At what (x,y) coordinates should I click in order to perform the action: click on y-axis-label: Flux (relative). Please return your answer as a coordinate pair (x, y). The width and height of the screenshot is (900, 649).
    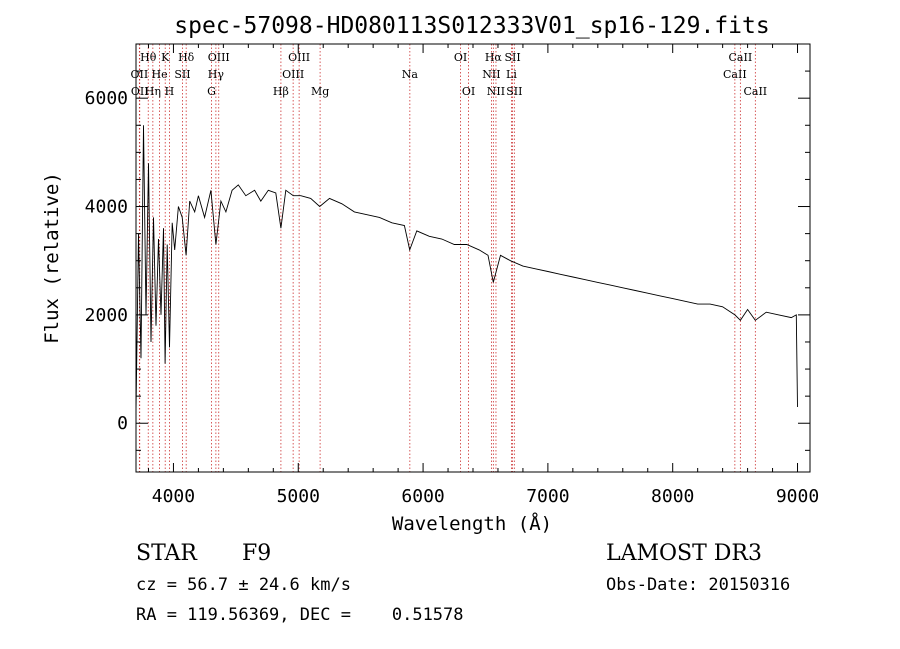
    Looking at the image, I should click on (52, 258).